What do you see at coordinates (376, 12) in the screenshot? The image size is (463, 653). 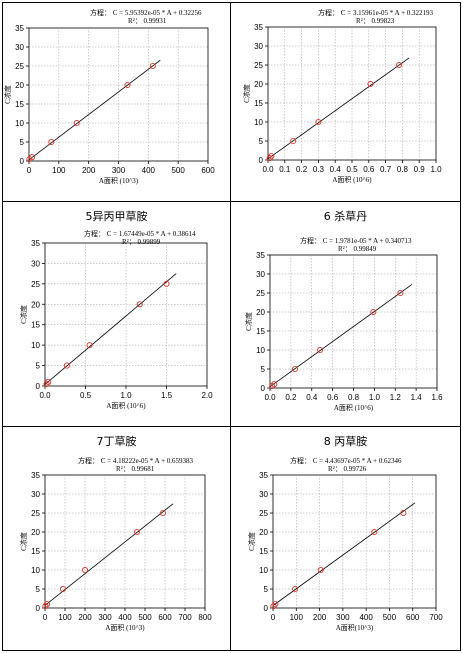 I see `equation-label: 方程： C = 3.15961e-05 * A + 0.322193` at bounding box center [376, 12].